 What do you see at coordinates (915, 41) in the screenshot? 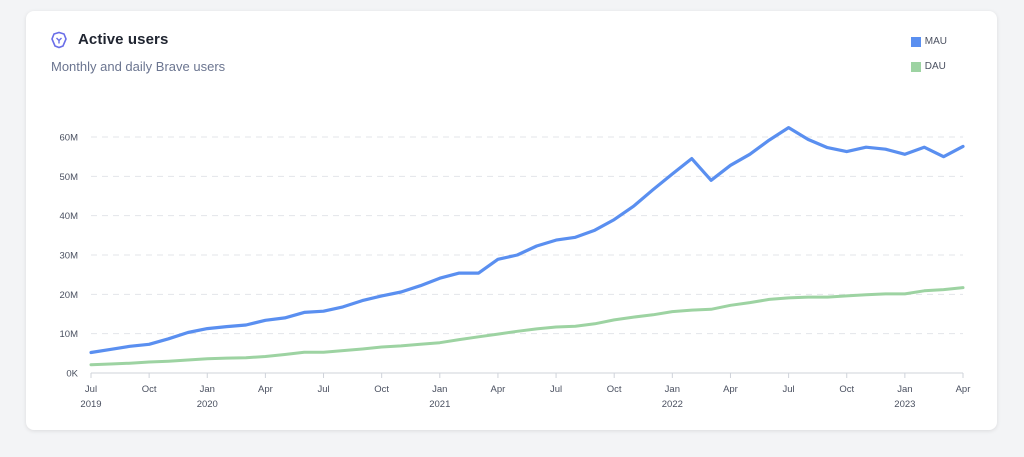
I see `legend-swatch-mau` at bounding box center [915, 41].